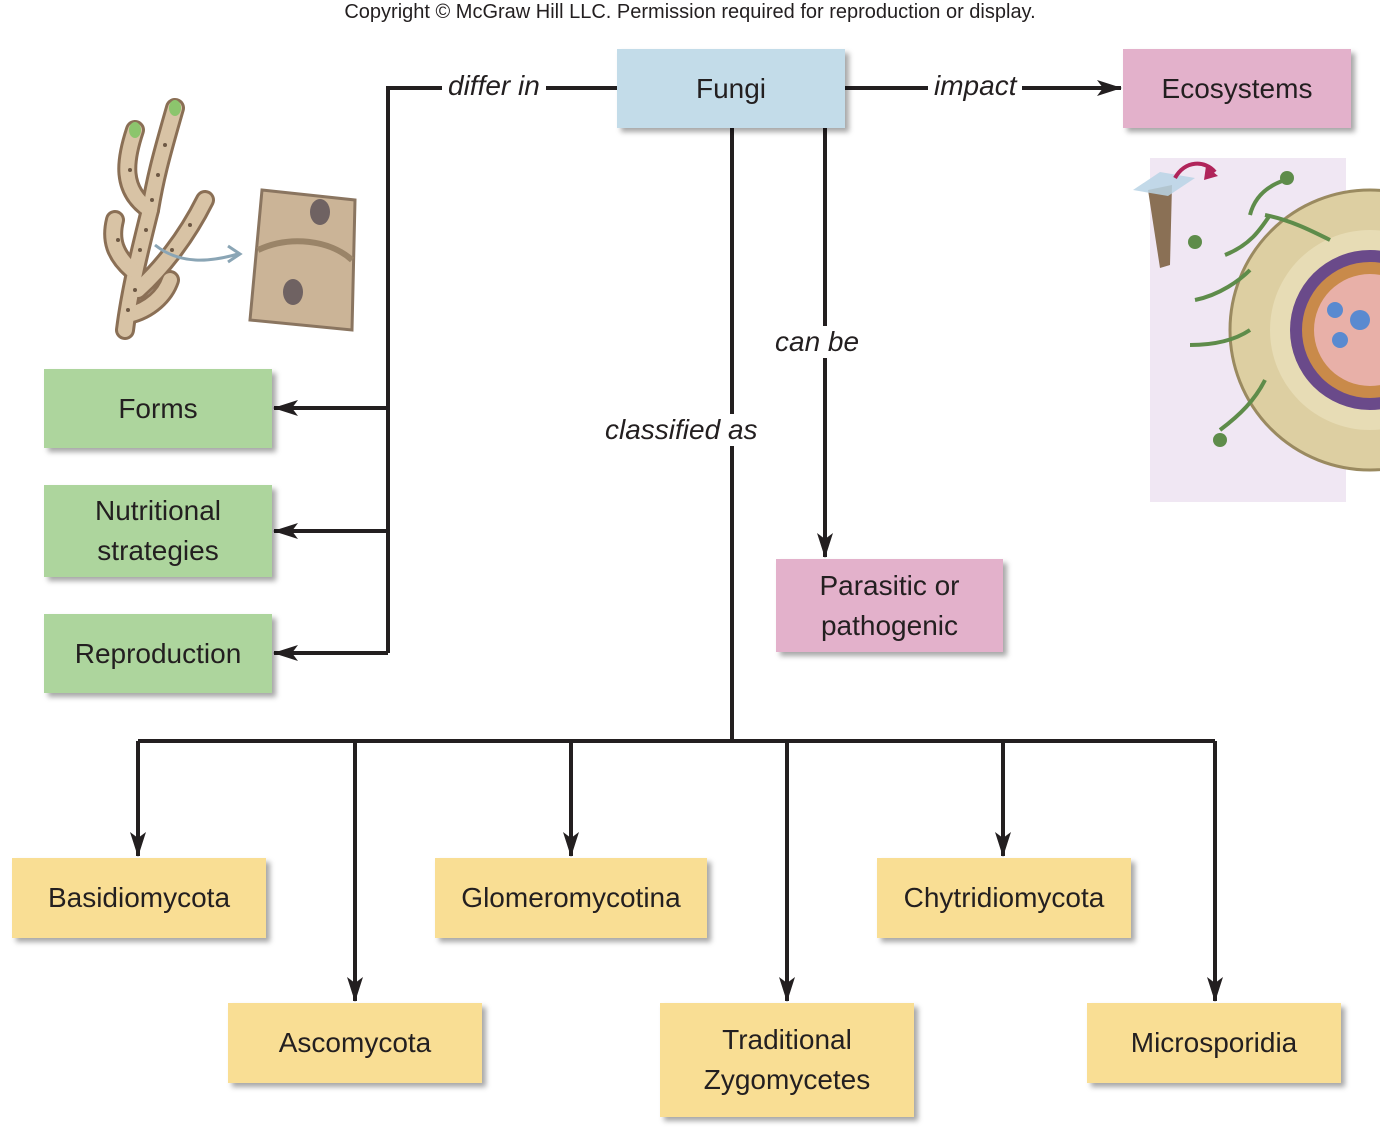 This screenshot has height=1145, width=1380. What do you see at coordinates (1004, 898) in the screenshot?
I see `node-chytridiomycota: Chytridiomycota` at bounding box center [1004, 898].